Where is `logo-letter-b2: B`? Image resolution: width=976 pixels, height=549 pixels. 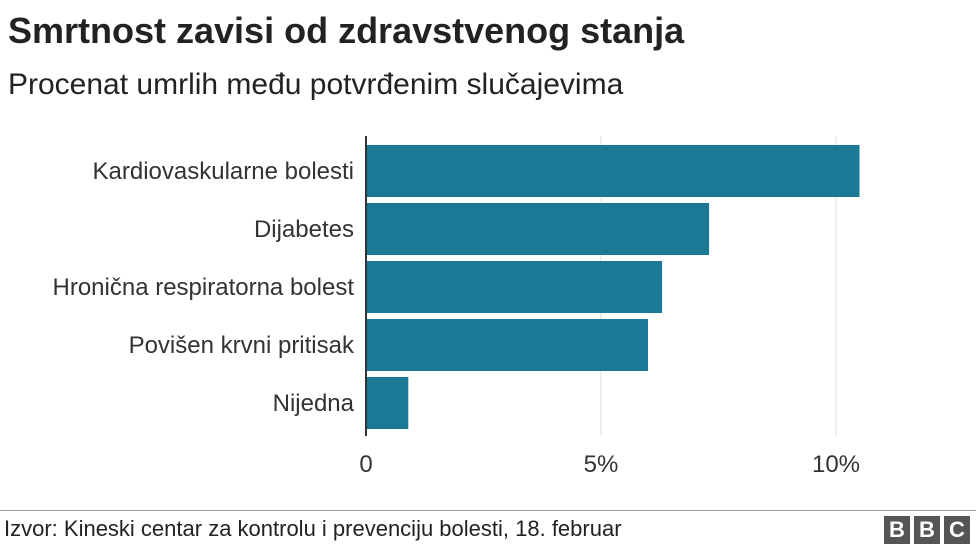
logo-letter-b2: B is located at coordinates (927, 530).